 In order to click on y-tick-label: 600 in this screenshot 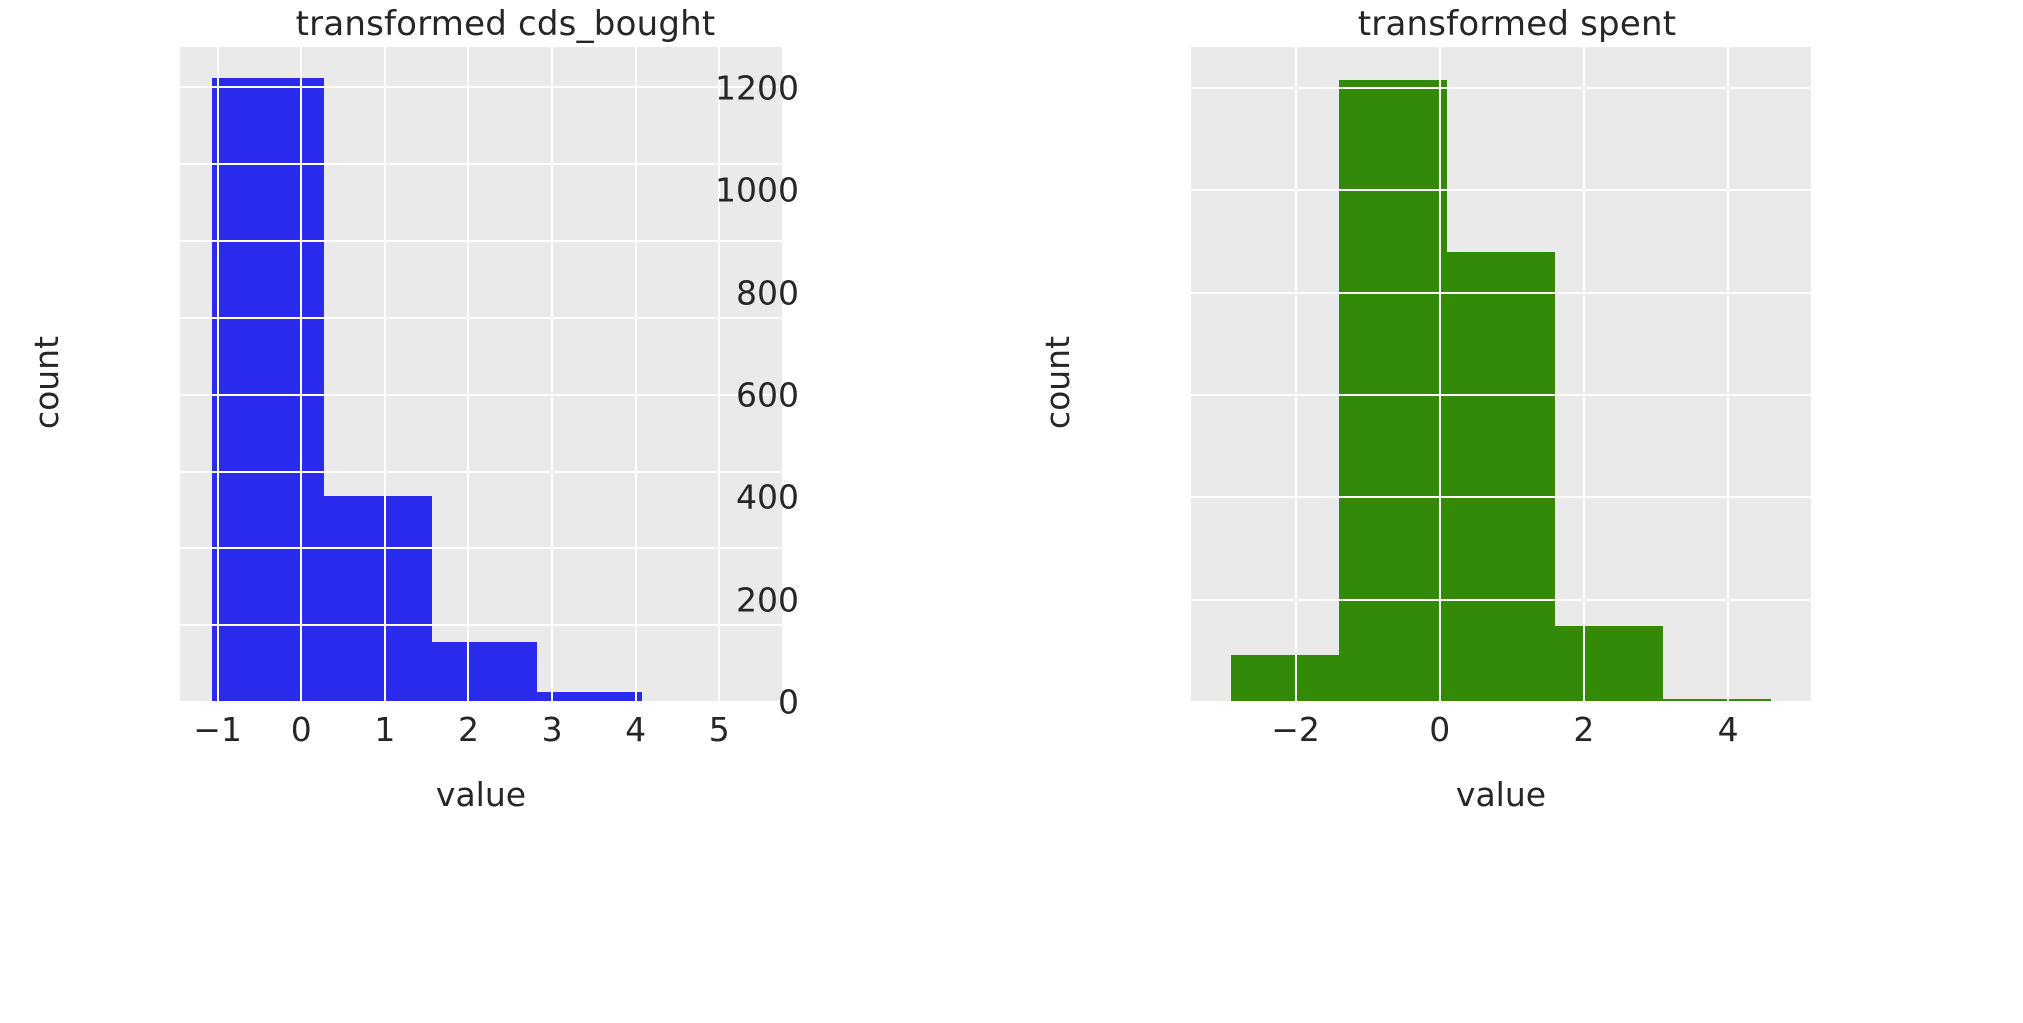, I will do `click(767, 395)`.